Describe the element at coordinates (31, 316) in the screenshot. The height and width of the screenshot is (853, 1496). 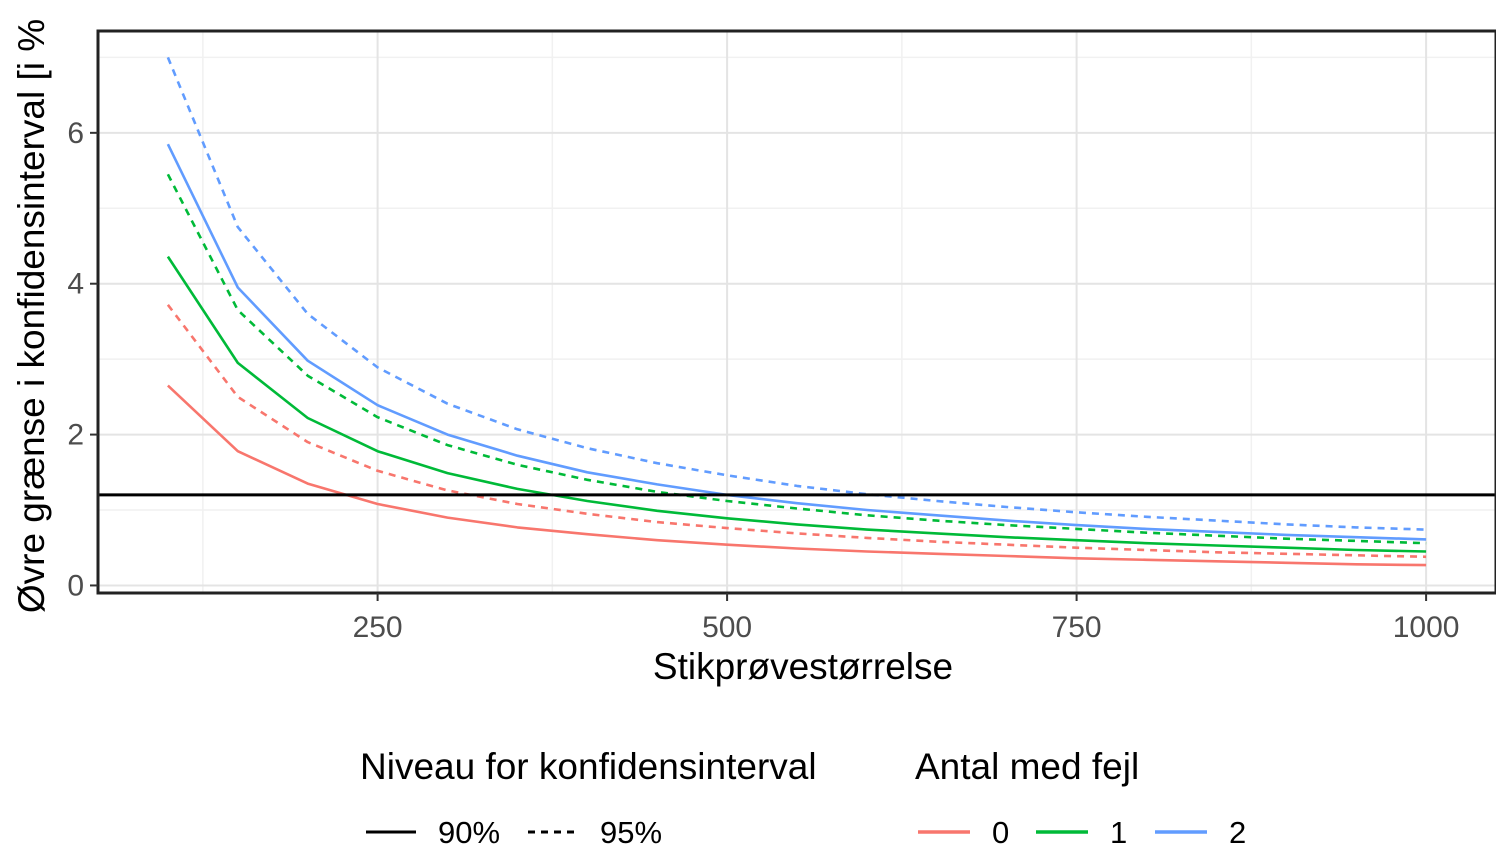
I see `y-axis-title: Øvre grænse i konfidensinterval [i %` at that location.